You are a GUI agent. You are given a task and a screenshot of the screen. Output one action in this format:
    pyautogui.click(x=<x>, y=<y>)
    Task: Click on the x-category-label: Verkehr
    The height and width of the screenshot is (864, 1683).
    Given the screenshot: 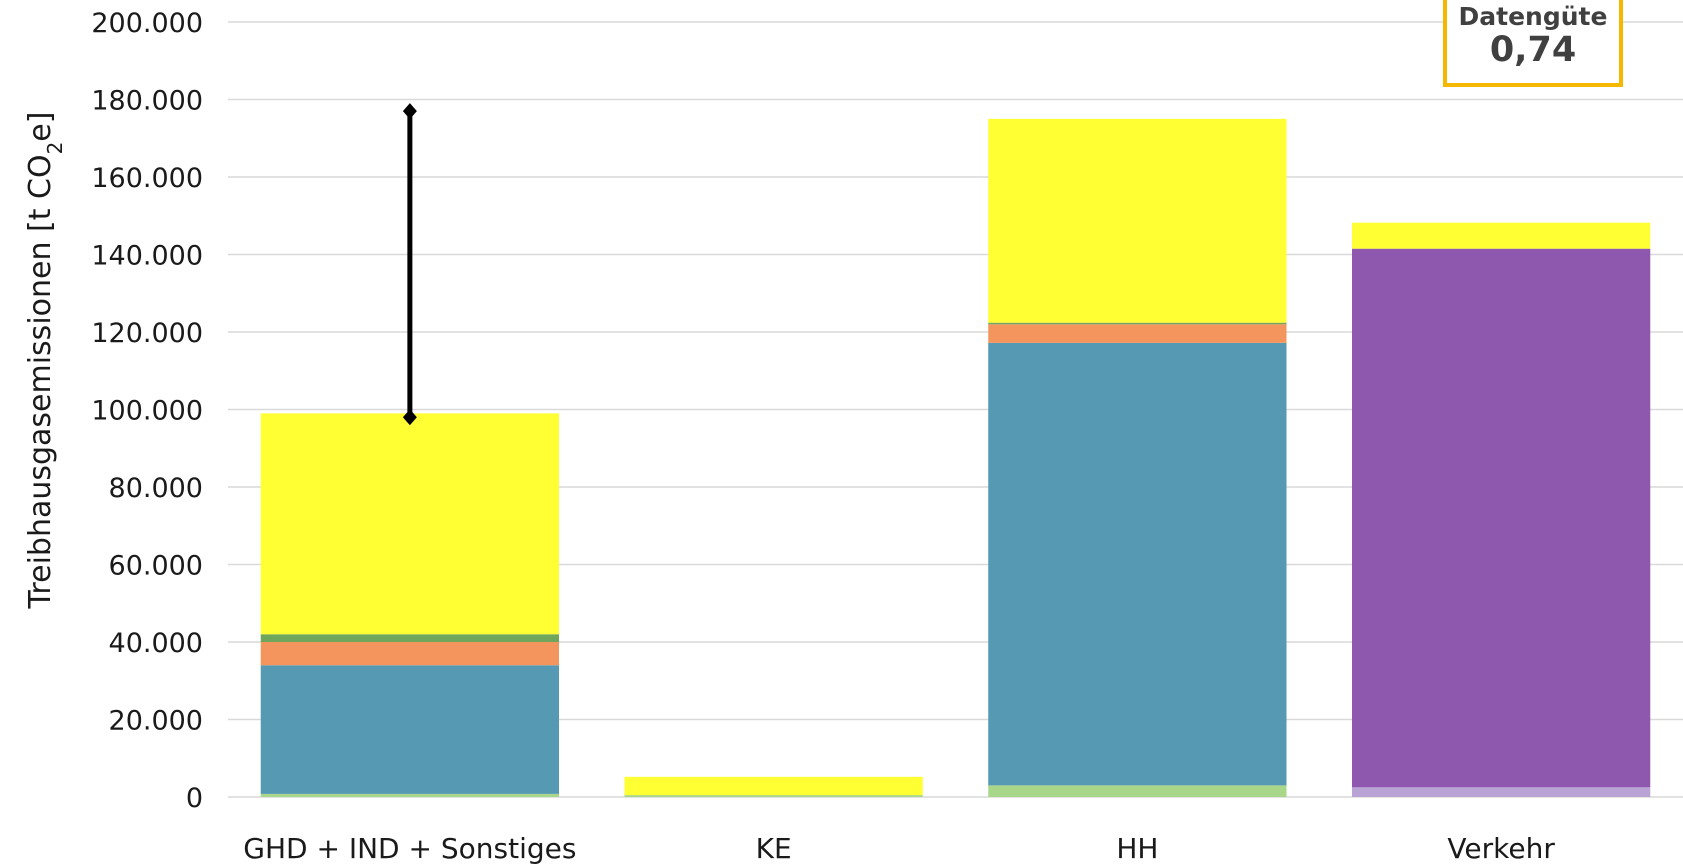 What is the action you would take?
    pyautogui.click(x=1501, y=848)
    